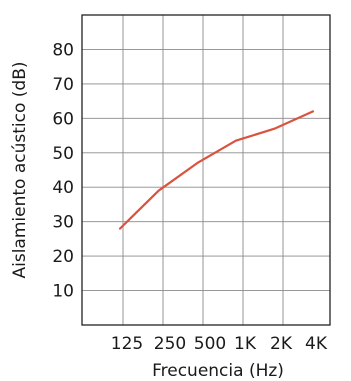 This screenshot has width=351, height=381. What do you see at coordinates (63, 257) in the screenshot?
I see `y-tick-label: 20` at bounding box center [63, 257].